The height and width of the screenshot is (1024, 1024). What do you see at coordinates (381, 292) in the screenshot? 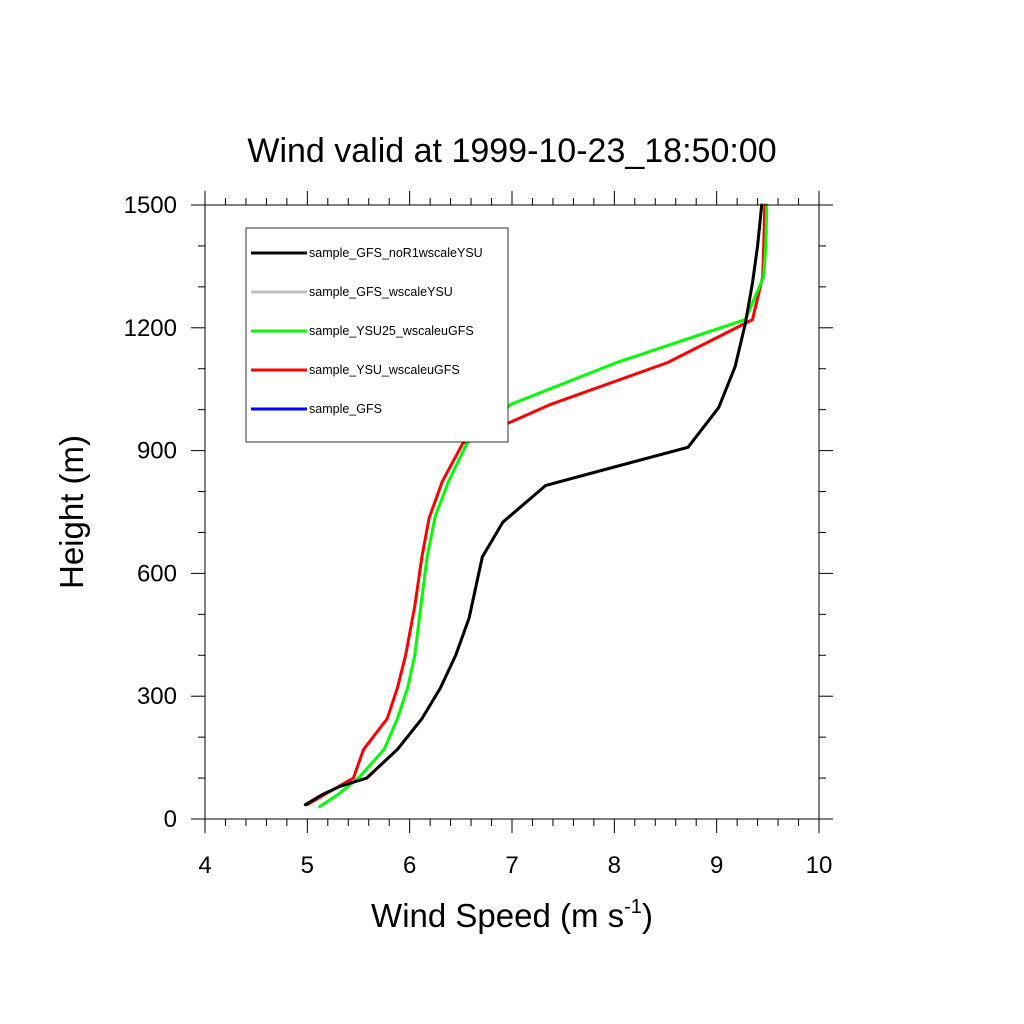
I see `legend-label: sample_GFS_wscaleYSU` at bounding box center [381, 292].